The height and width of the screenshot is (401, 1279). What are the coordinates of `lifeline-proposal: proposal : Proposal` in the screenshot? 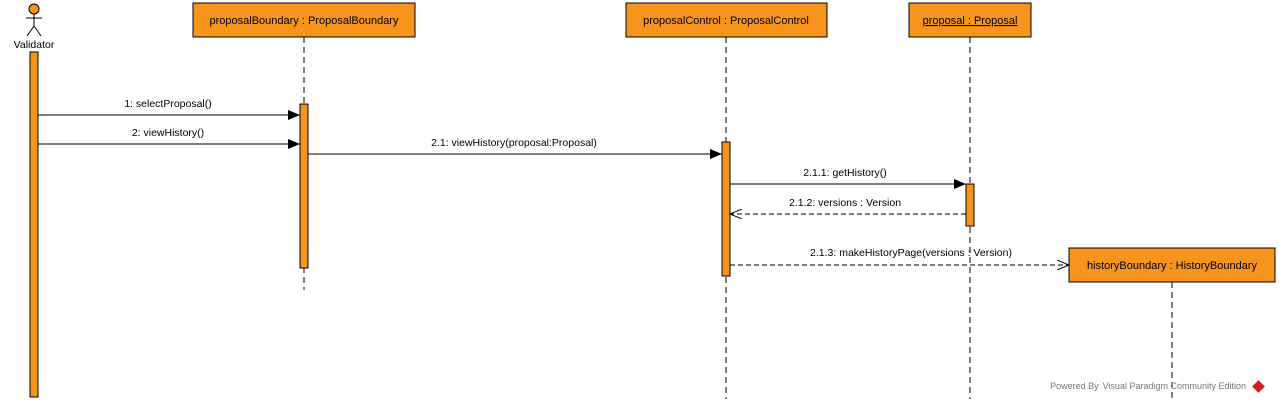 It's located at (970, 200).